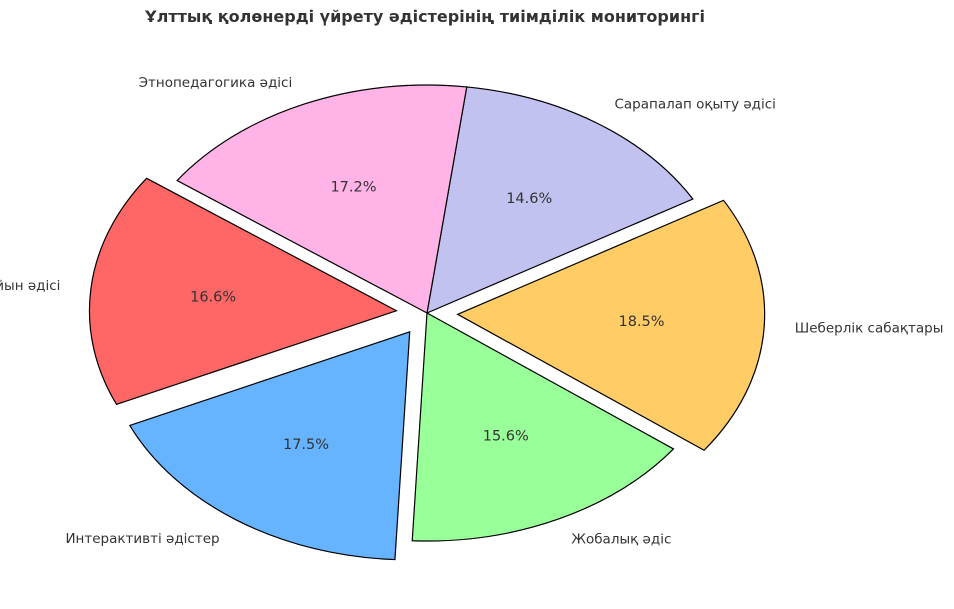 The height and width of the screenshot is (609, 954). Describe the element at coordinates (353, 188) in the screenshot. I see `pie-percent-label-1: 17.2%` at that location.